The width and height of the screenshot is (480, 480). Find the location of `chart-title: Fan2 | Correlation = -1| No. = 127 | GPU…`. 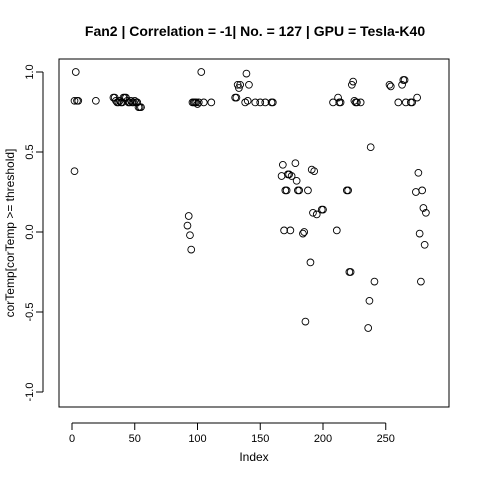

chart-title: Fan2 | Correlation = -1| No. = 127 | GPU… is located at coordinates (255, 31).